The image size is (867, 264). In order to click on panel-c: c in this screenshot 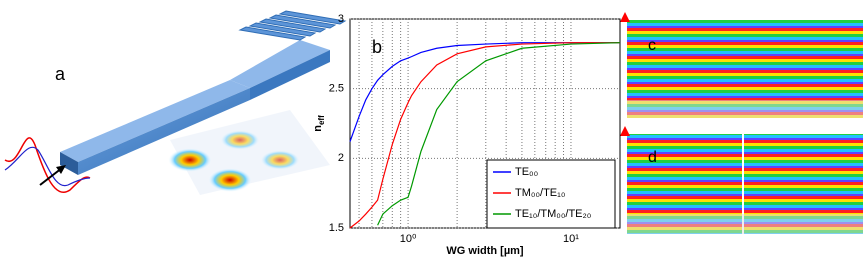, I will do `click(741, 65)`.